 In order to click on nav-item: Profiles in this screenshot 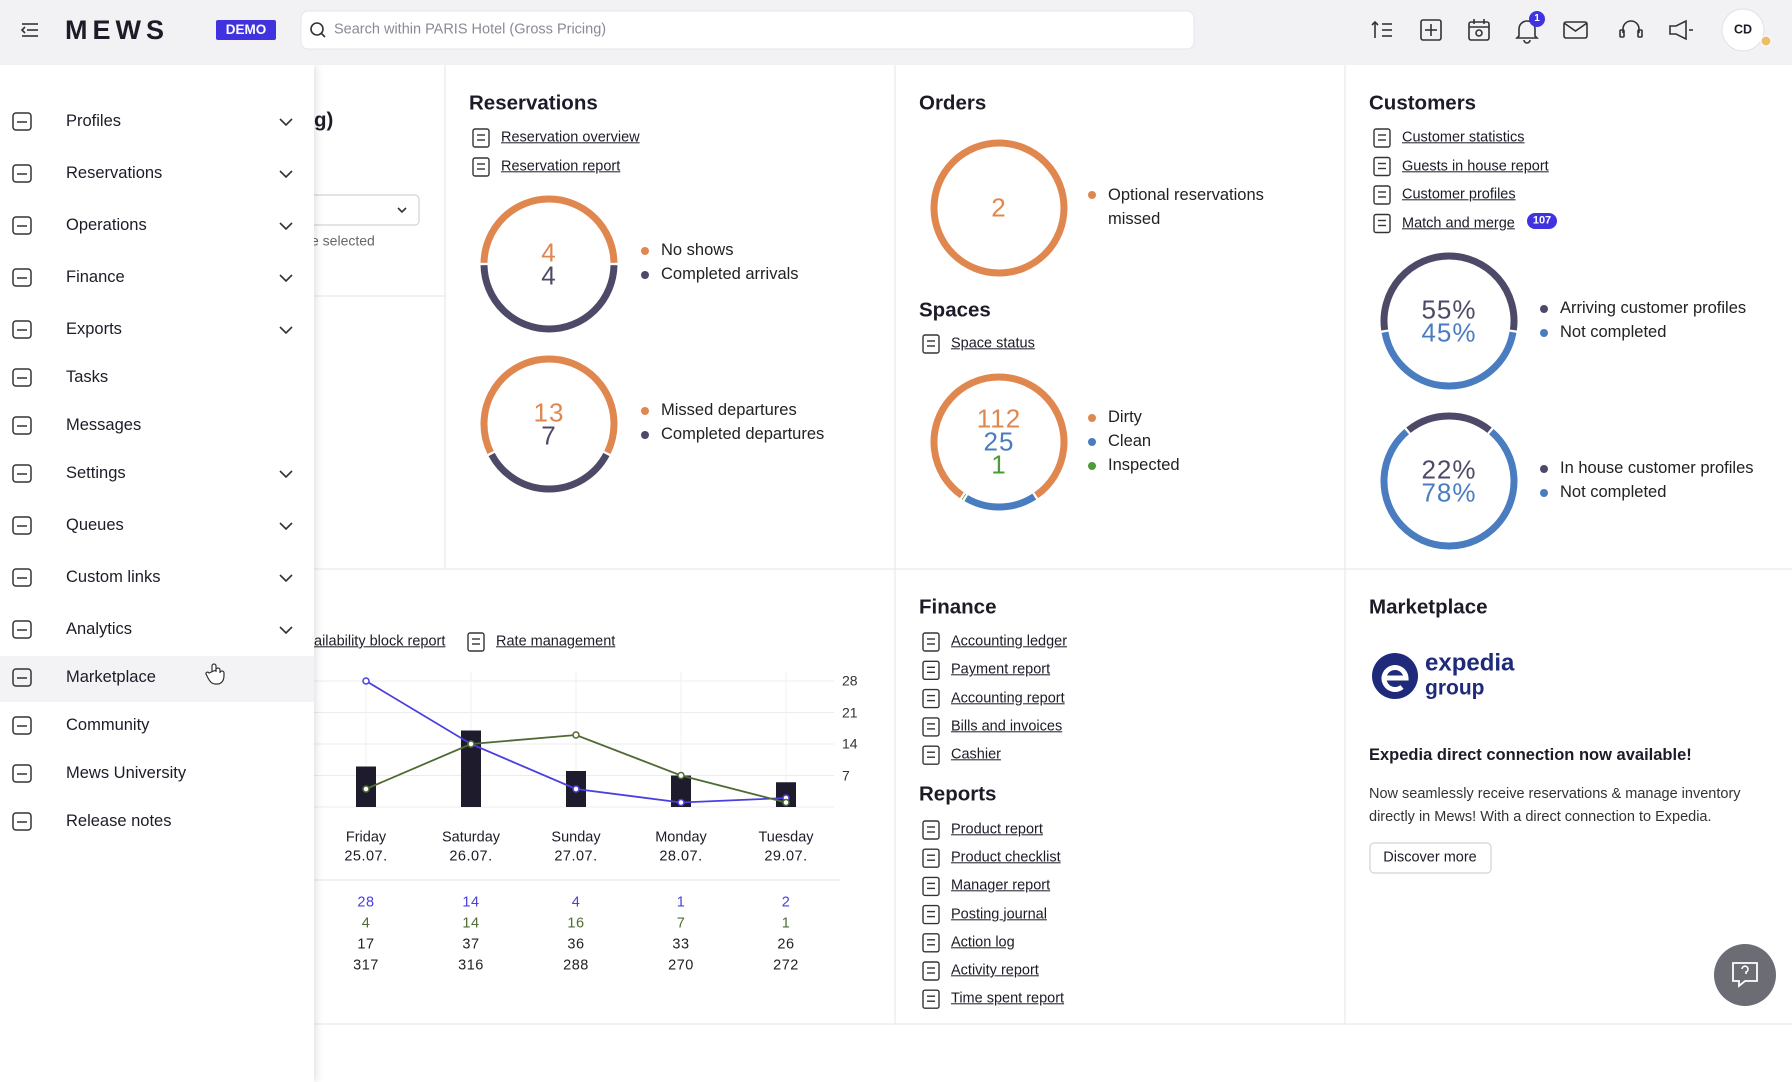, I will do `click(94, 121)`.